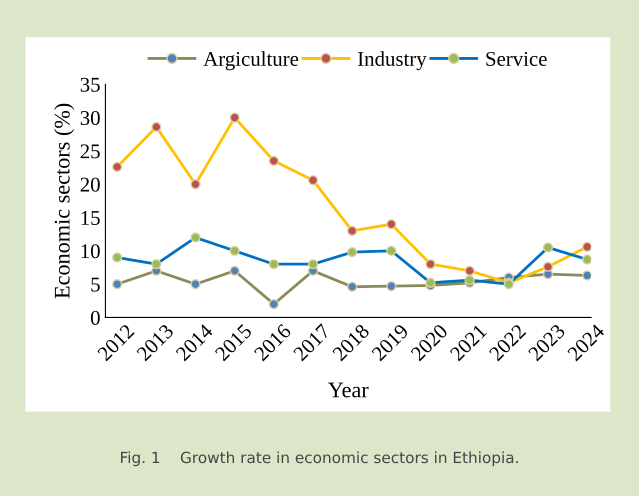 The width and height of the screenshot is (639, 496). Describe the element at coordinates (95, 317) in the screenshot. I see `y-tick-label: 0` at that location.